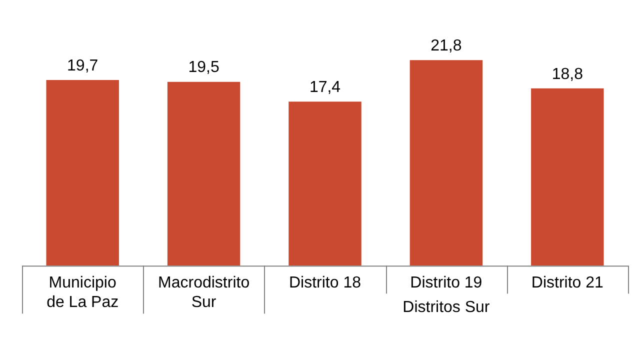  I want to click on data-label: 19,7, so click(82, 65).